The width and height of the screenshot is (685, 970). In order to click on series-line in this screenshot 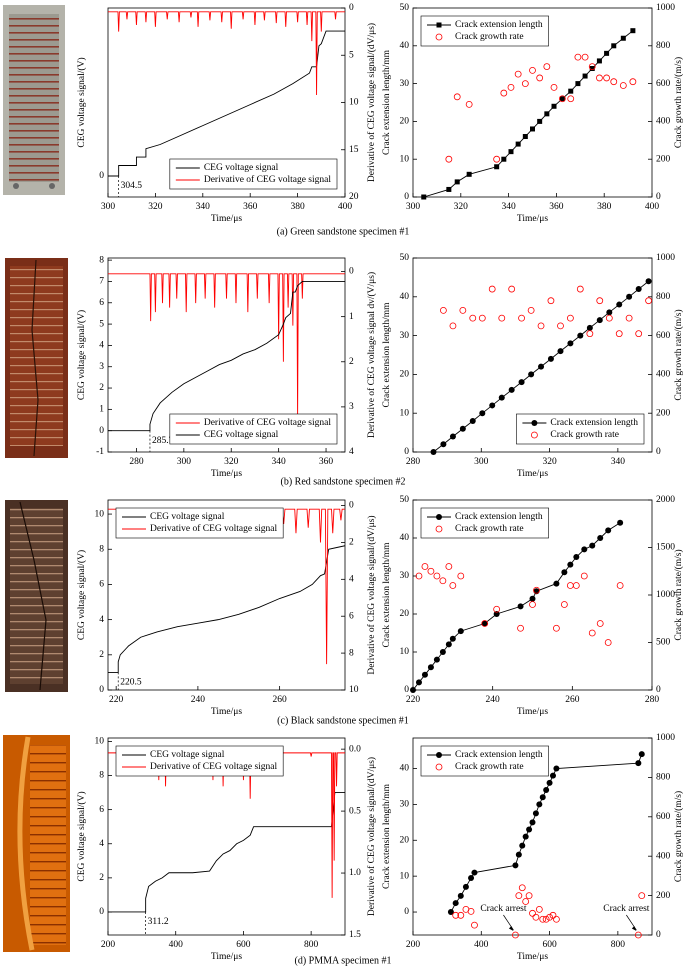, I will do `click(226, 852)`.